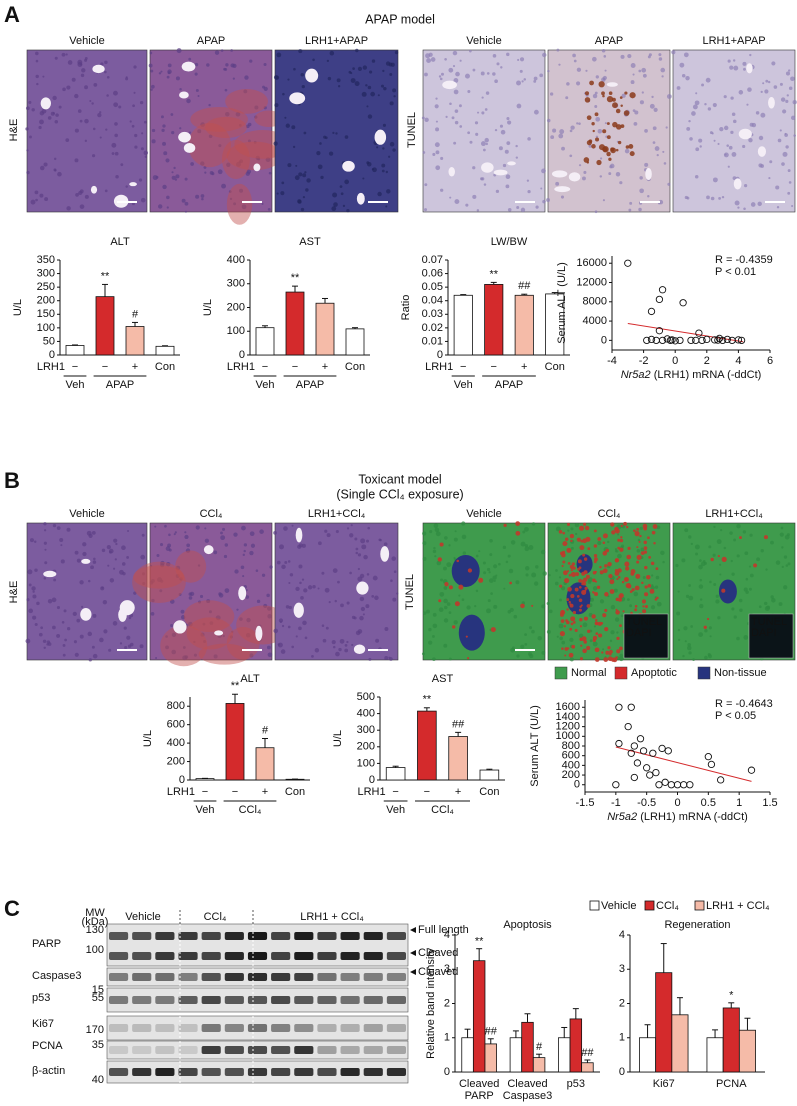 The width and height of the screenshot is (797, 1106). What do you see at coordinates (336, 41) in the screenshot?
I see `image-label: LRH1+APAP` at bounding box center [336, 41].